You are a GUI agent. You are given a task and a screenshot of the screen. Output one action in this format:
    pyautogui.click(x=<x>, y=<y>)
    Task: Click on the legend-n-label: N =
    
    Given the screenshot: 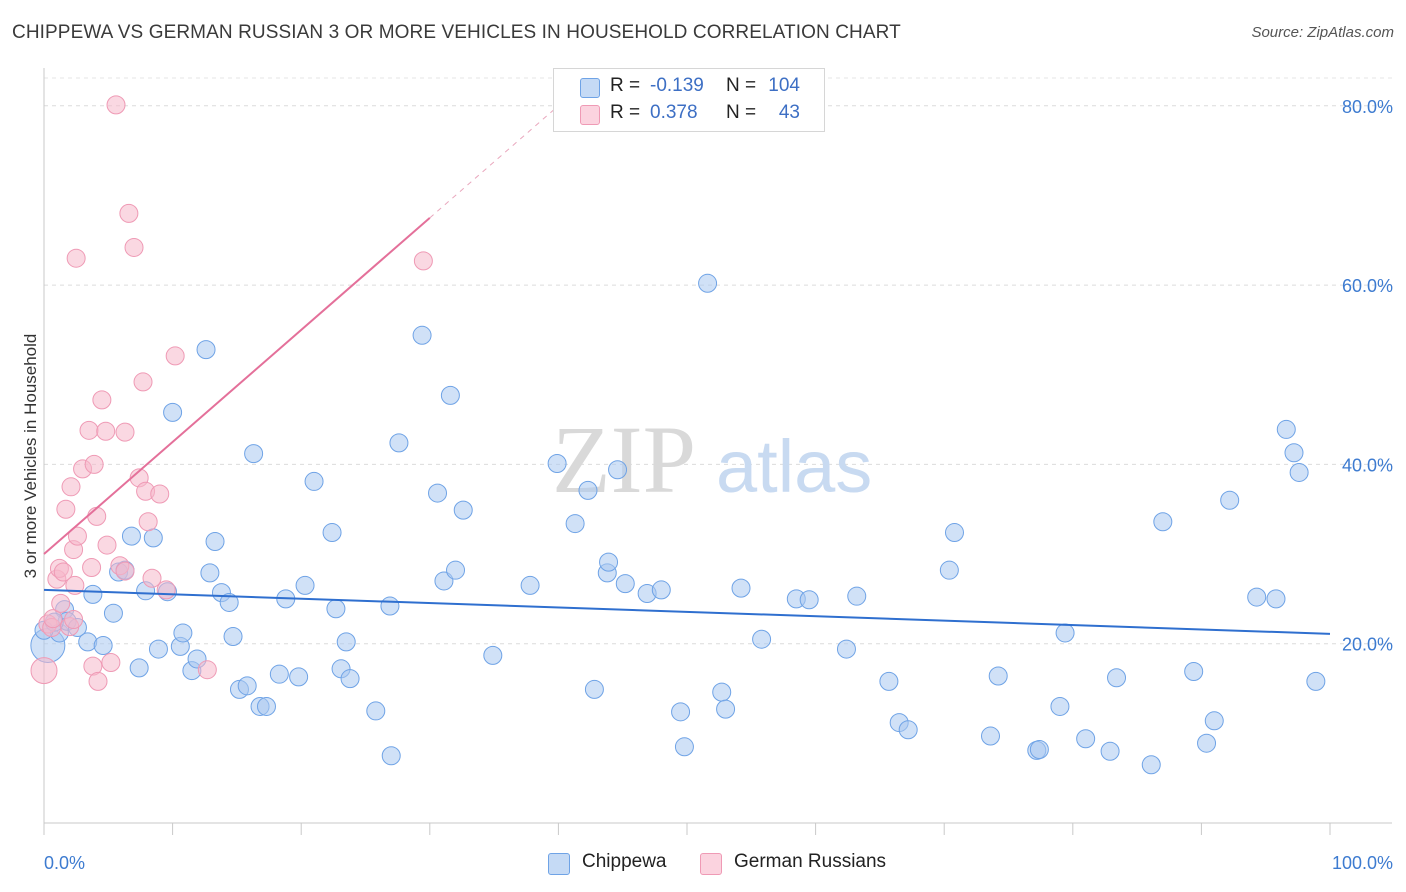 What is the action you would take?
    pyautogui.click(x=741, y=85)
    